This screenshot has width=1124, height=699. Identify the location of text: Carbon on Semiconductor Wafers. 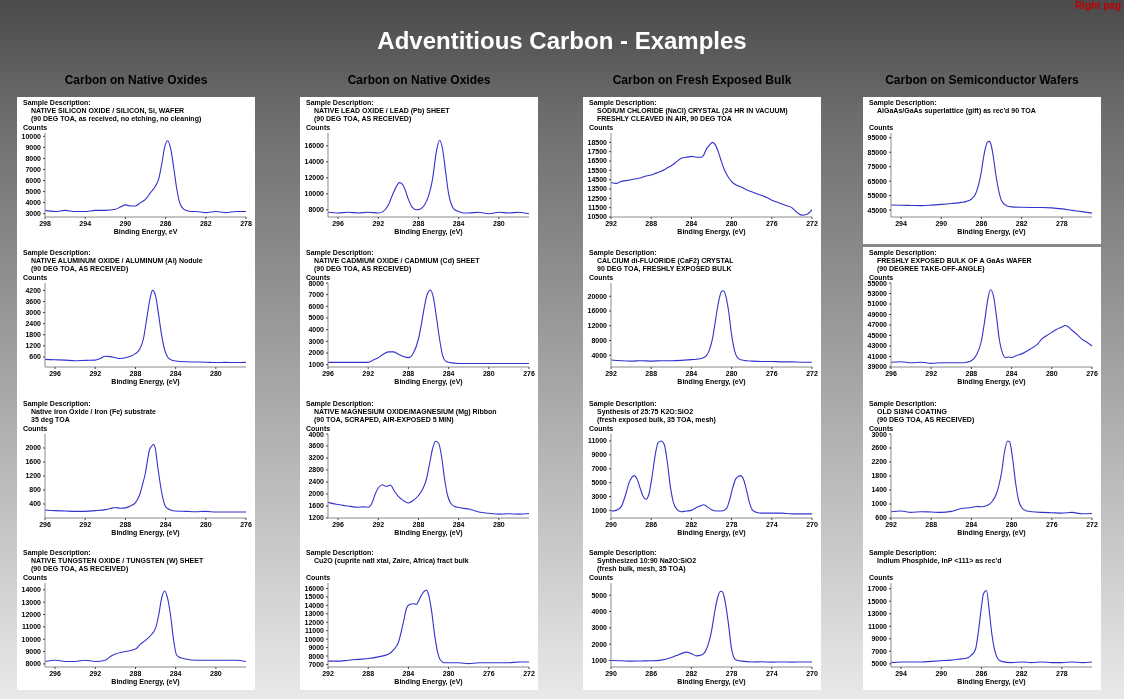
(982, 80).